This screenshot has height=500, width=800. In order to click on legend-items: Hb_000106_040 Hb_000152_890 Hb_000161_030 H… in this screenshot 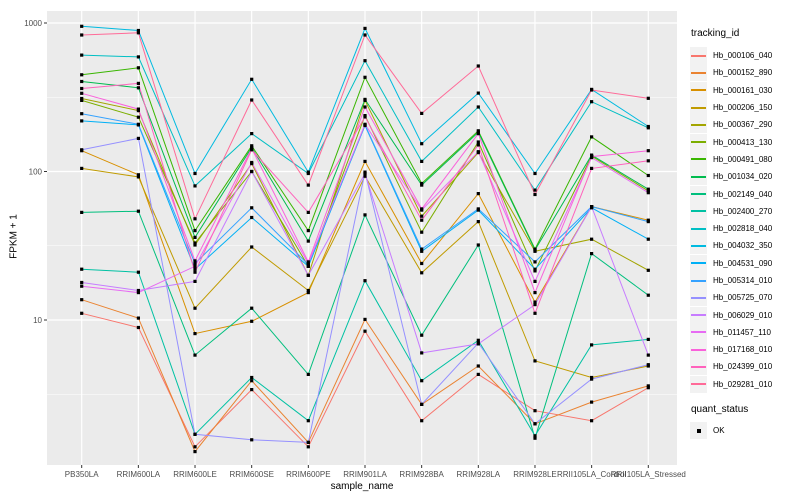, I will do `click(745, 220)`.